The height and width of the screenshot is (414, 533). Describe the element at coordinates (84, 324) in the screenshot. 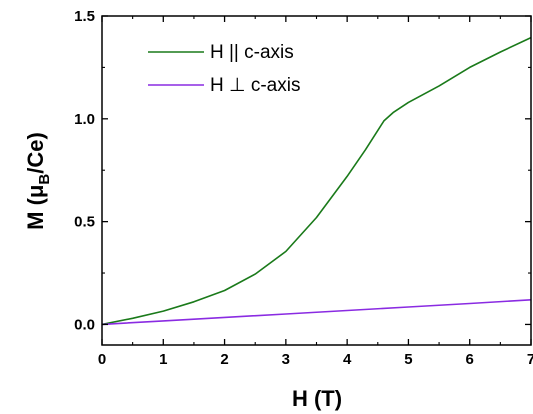

I see `y-tick-label-0: 0.0` at that location.